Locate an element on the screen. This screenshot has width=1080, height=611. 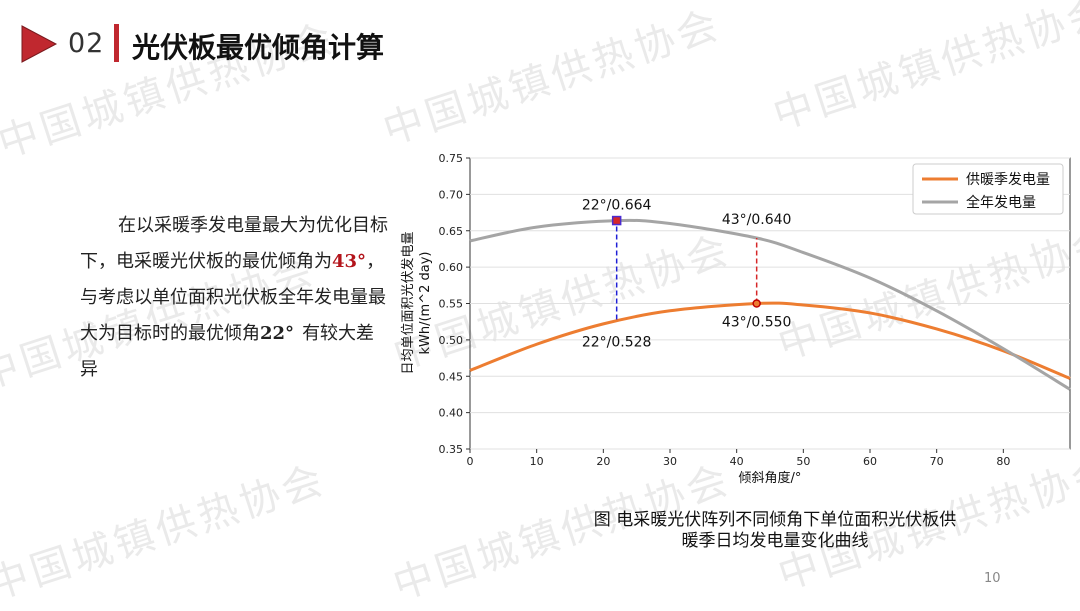
page-number: 10 is located at coordinates (992, 578).